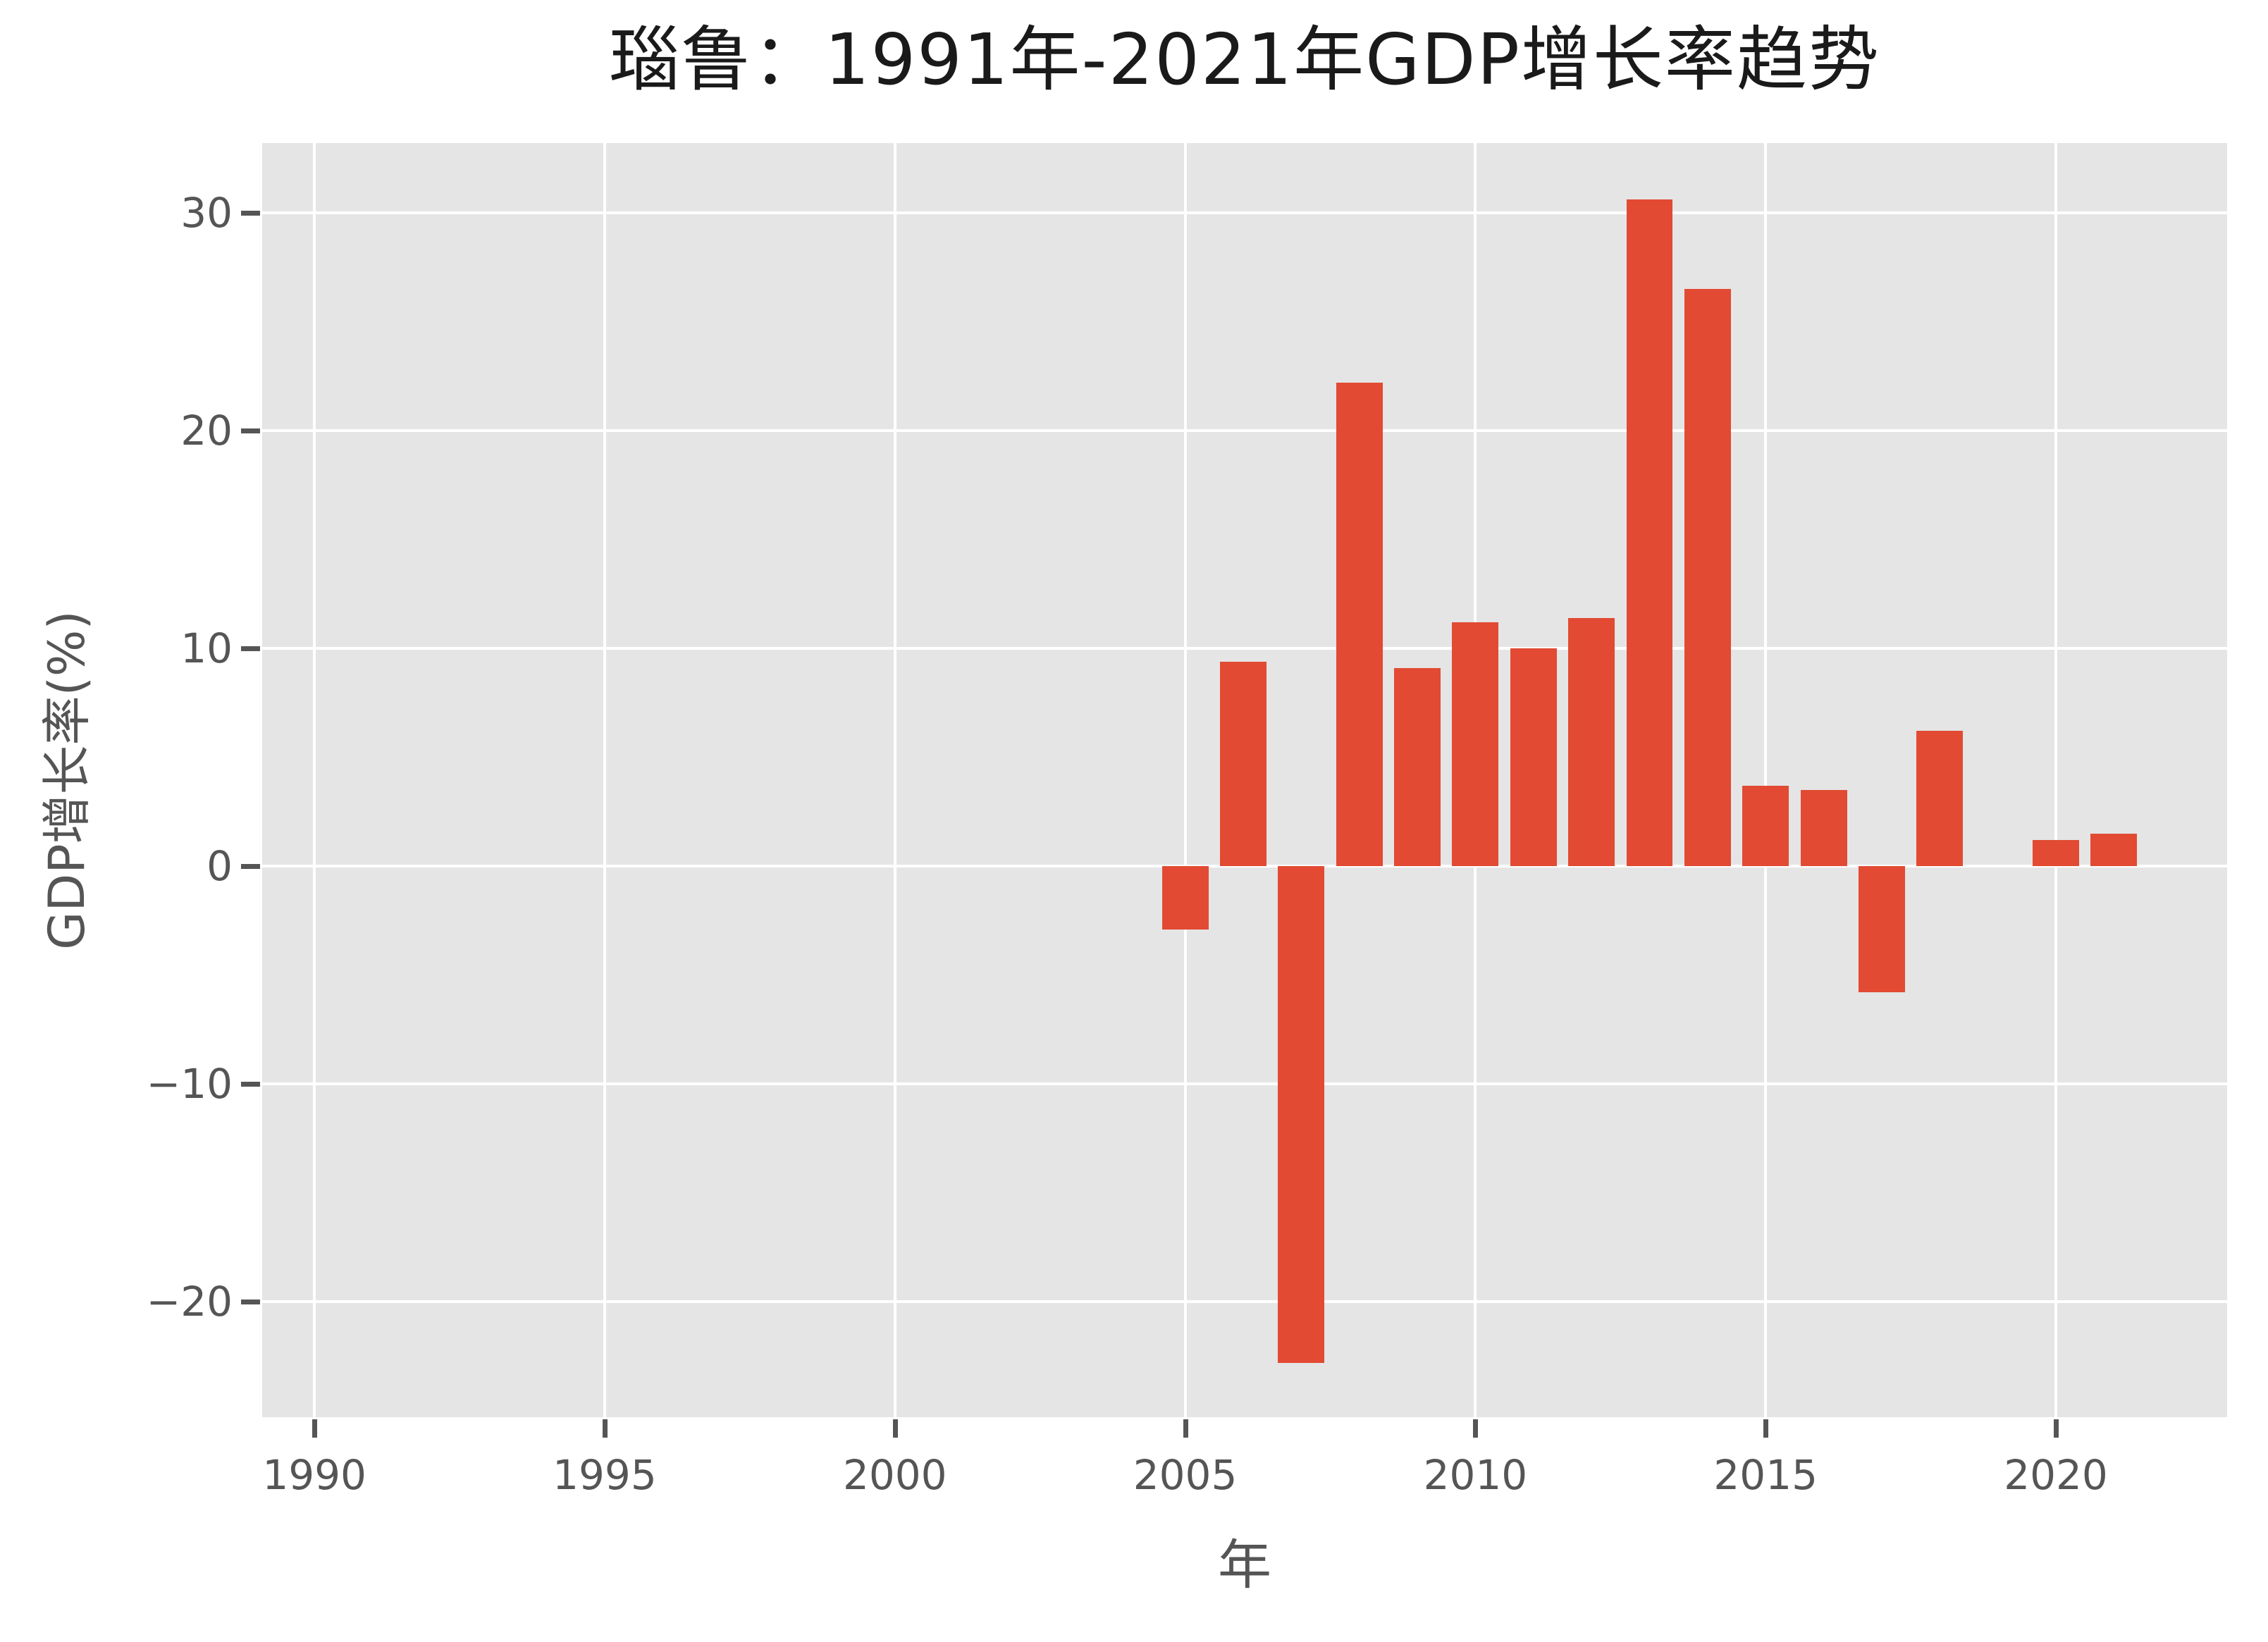  Describe the element at coordinates (1766, 780) in the screenshot. I see `x-gridline-2015` at that location.